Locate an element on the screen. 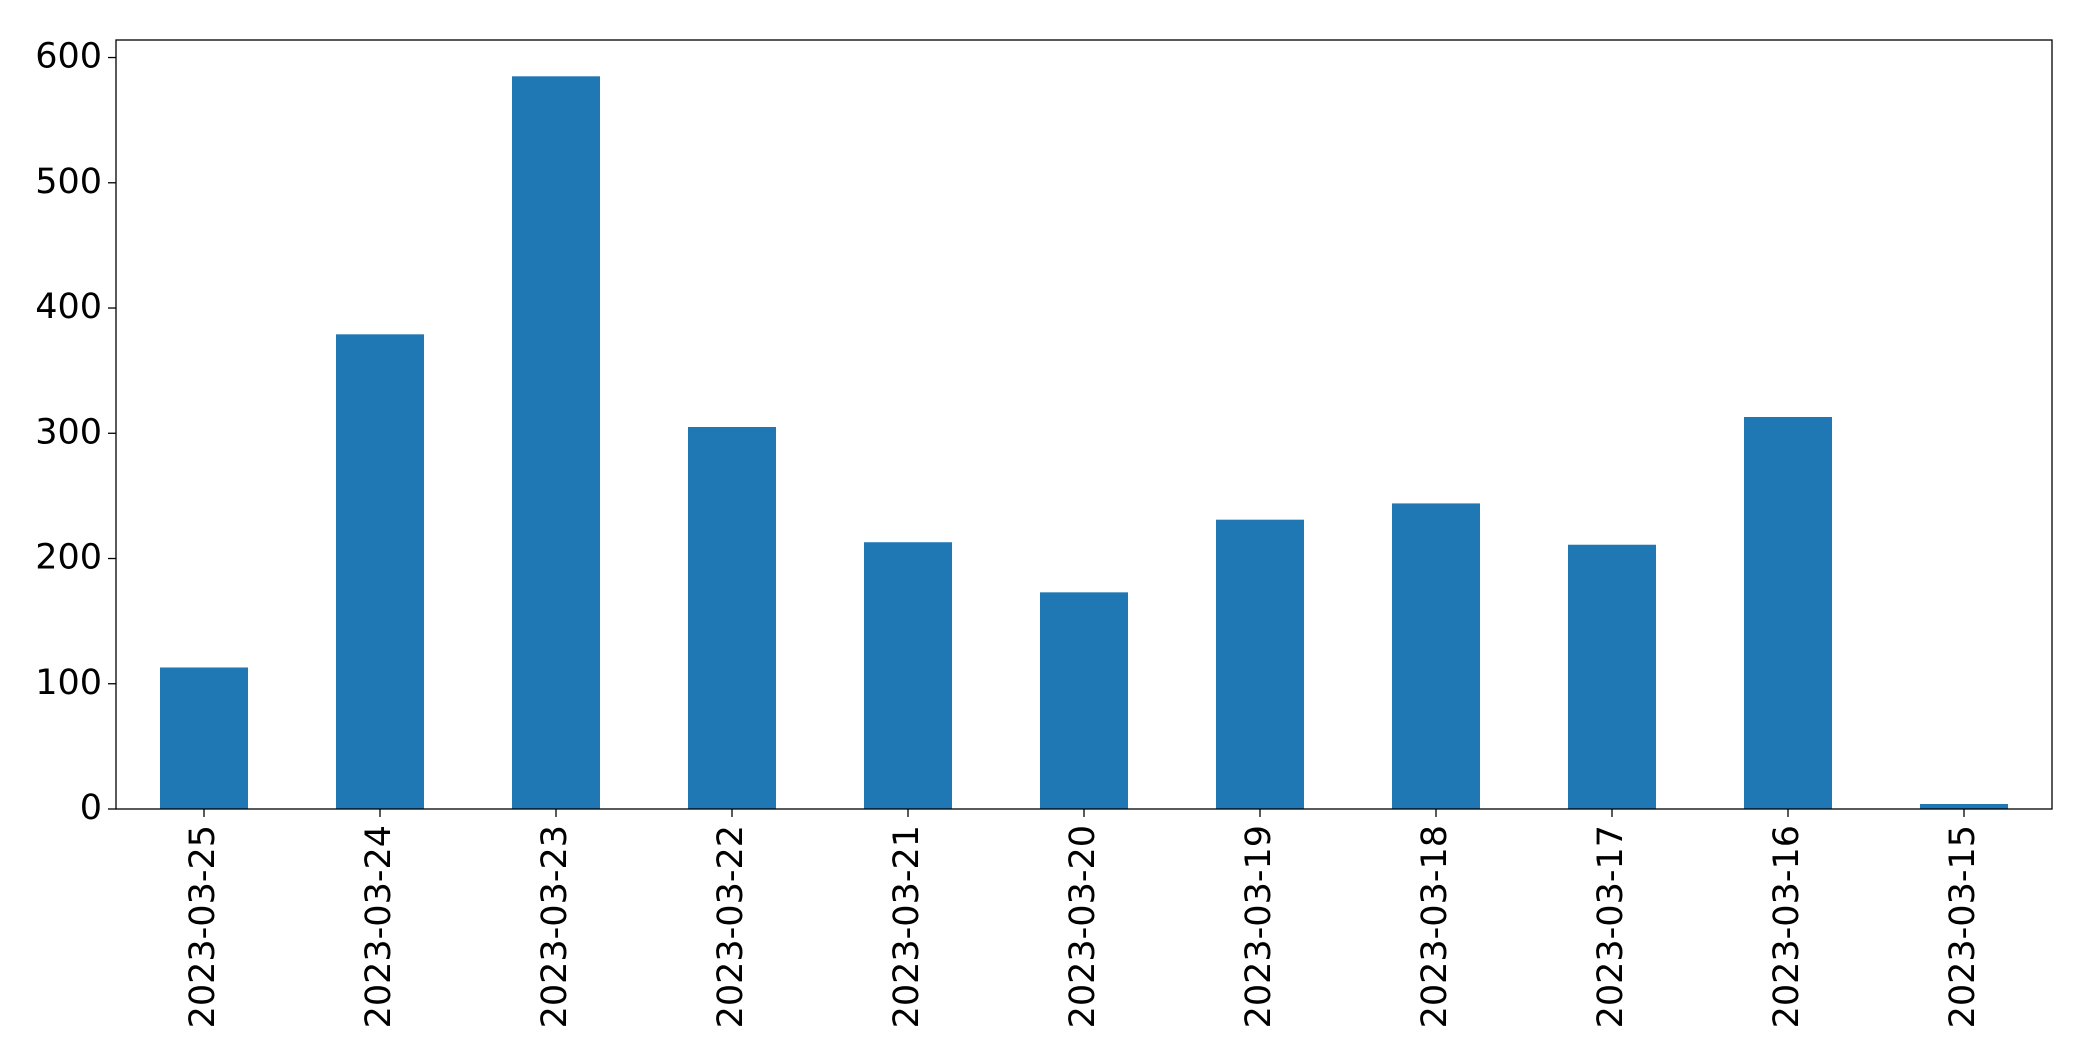  y-tick-label: 500 is located at coordinates (68, 182).